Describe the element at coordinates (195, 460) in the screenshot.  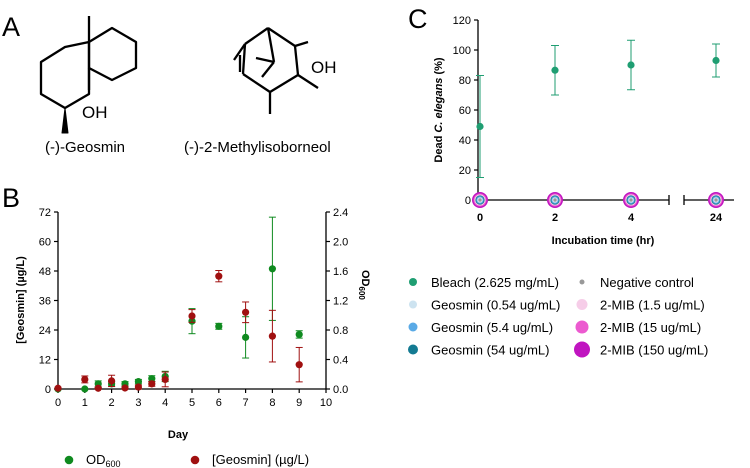
I see `legend-b-geosmin-marker` at that location.